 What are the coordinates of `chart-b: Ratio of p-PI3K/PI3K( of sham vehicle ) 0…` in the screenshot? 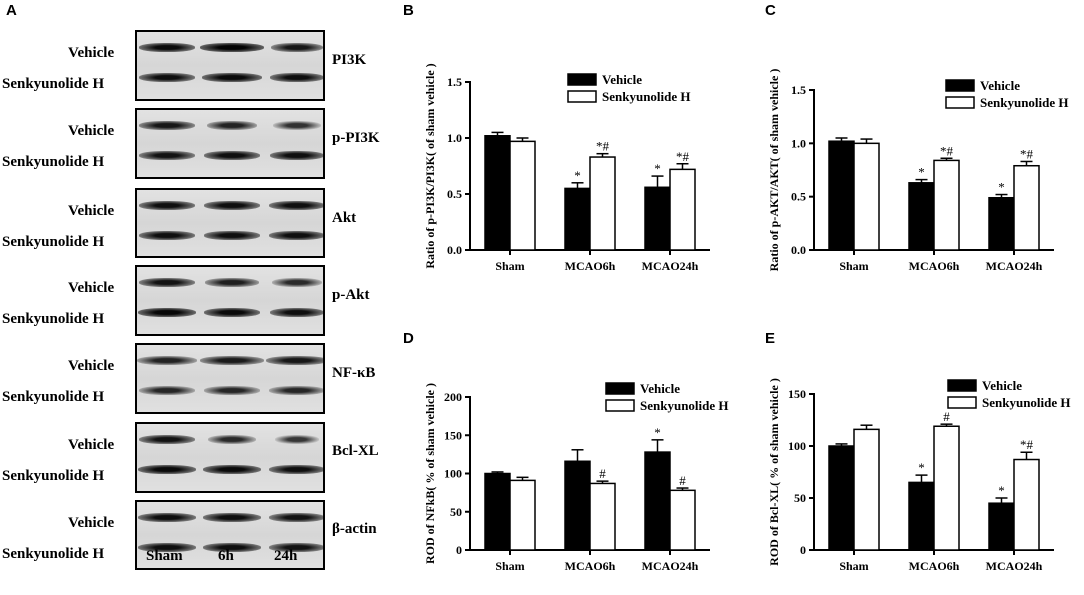 It's located at (566, 168).